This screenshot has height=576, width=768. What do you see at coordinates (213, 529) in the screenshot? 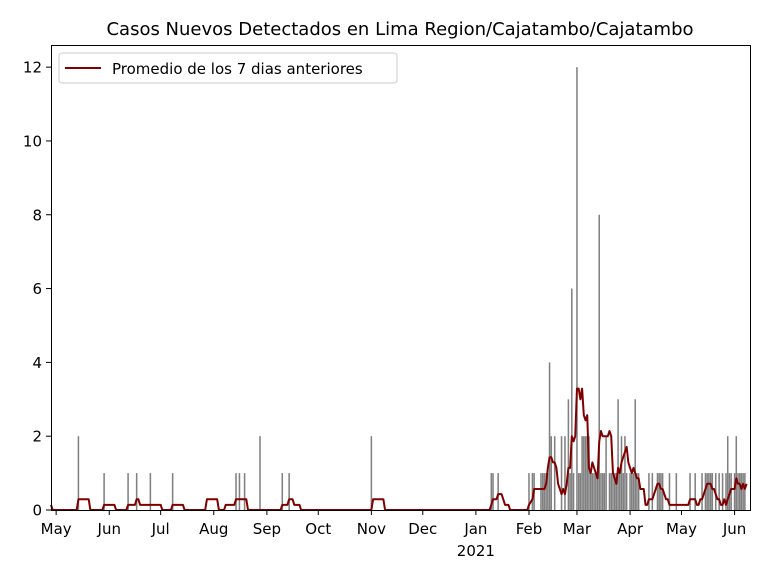
I see `x-tick-label: Aug` at bounding box center [213, 529].